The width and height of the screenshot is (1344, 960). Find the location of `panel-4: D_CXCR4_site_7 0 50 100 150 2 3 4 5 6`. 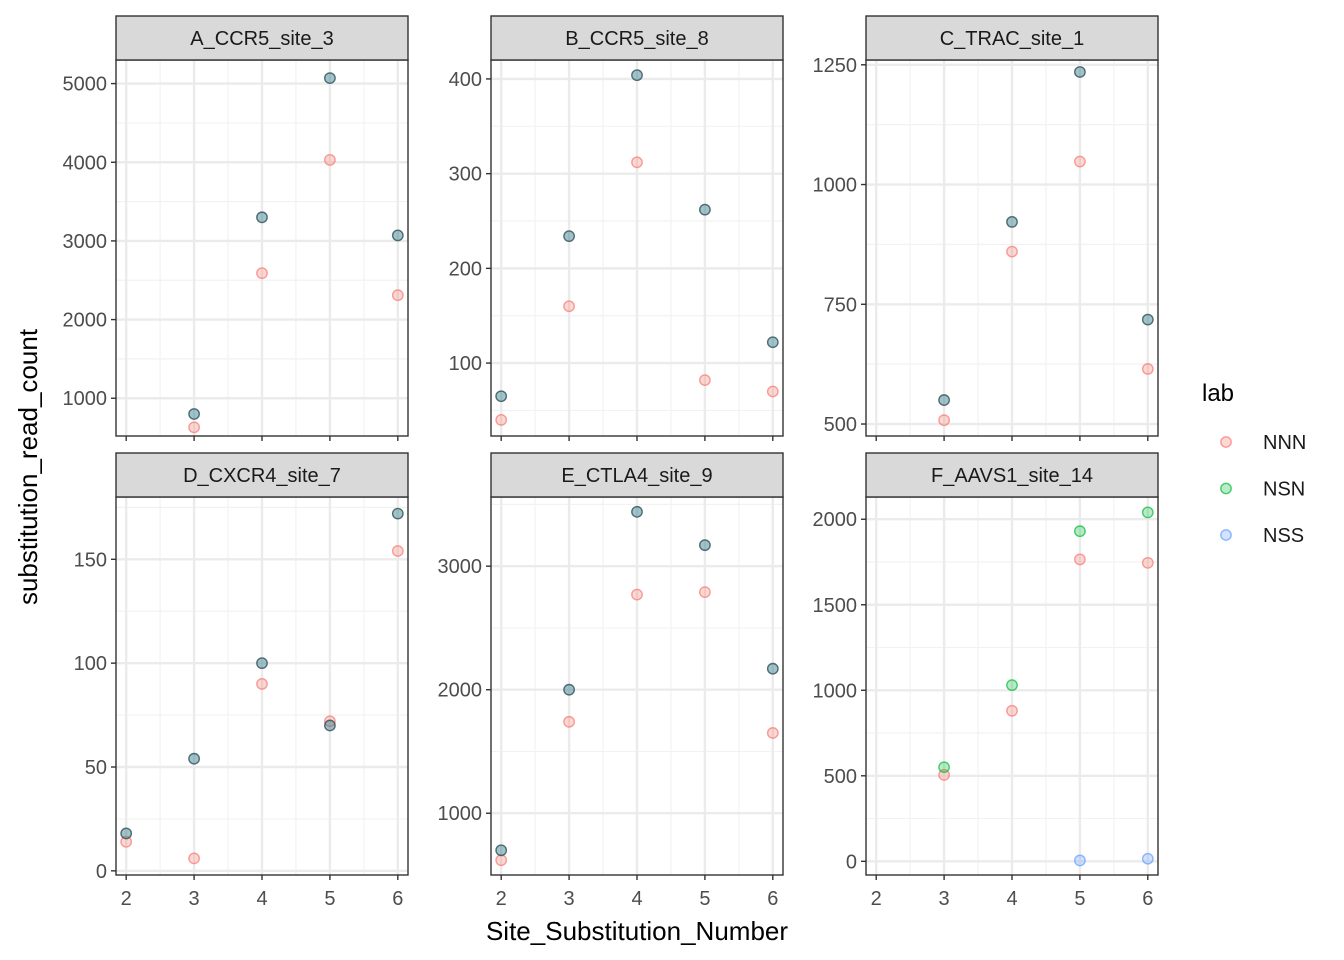

panel-4: D_CXCR4_site_7 0 50 100 150 2 3 4 5 6 is located at coordinates (241, 681).